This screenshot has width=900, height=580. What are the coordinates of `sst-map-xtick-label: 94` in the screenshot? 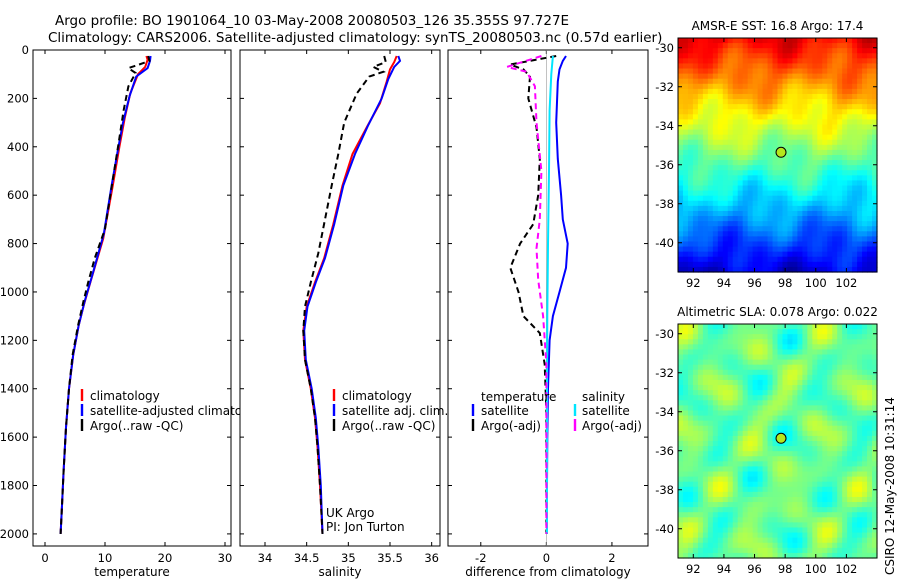 It's located at (724, 283).